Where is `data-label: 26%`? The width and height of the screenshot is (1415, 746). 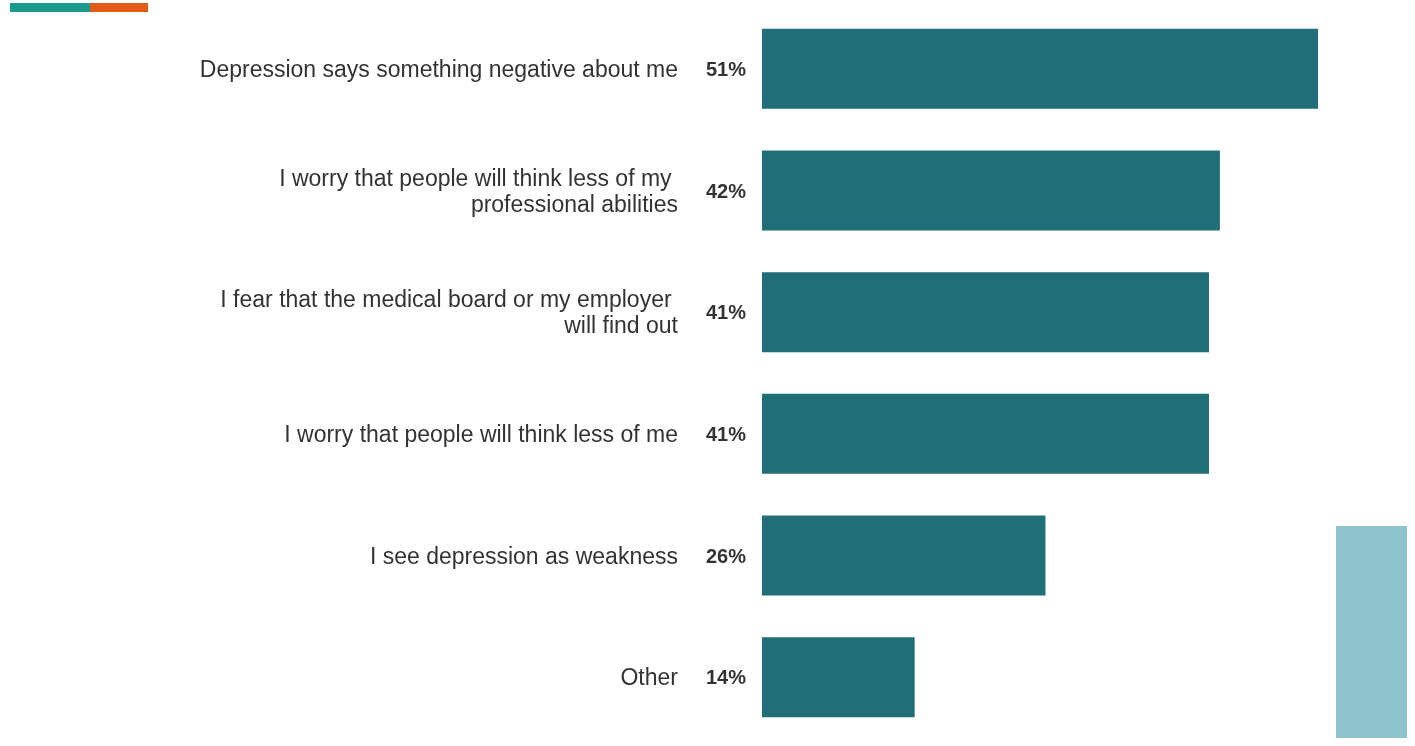
data-label: 26% is located at coordinates (726, 555).